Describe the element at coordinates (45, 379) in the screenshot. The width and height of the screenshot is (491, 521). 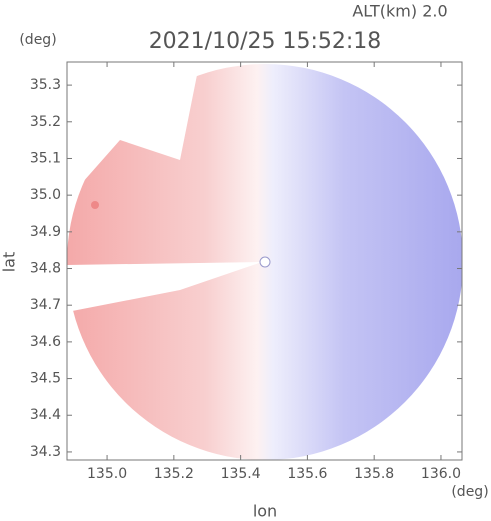
I see `y-tick-label: 34.5` at that location.